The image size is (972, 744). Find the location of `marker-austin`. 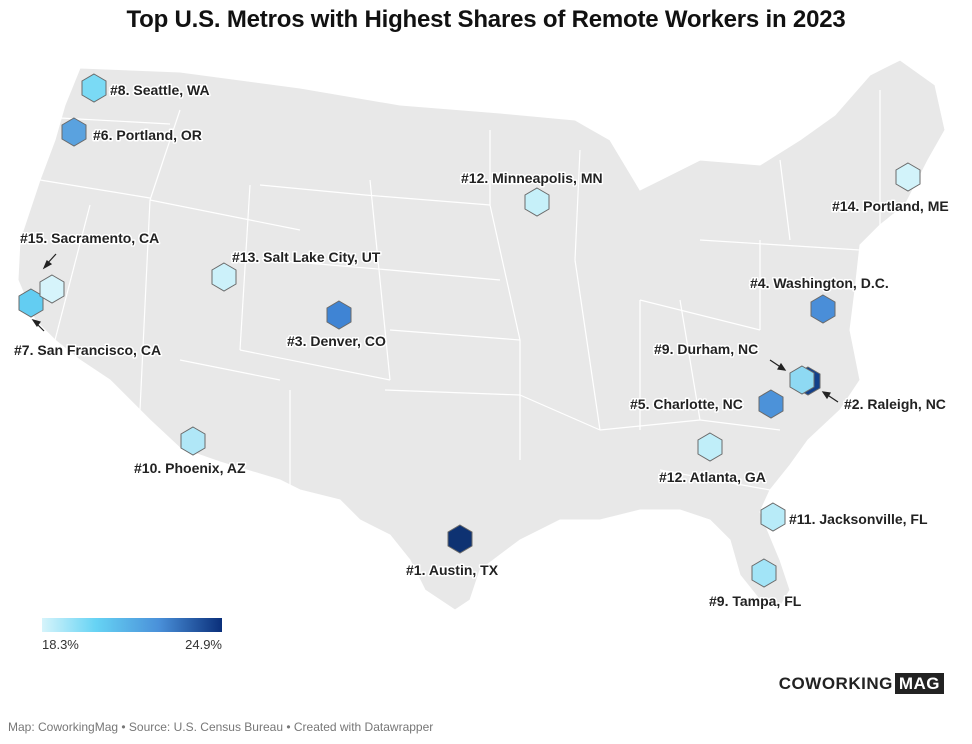

marker-austin is located at coordinates (460, 539).